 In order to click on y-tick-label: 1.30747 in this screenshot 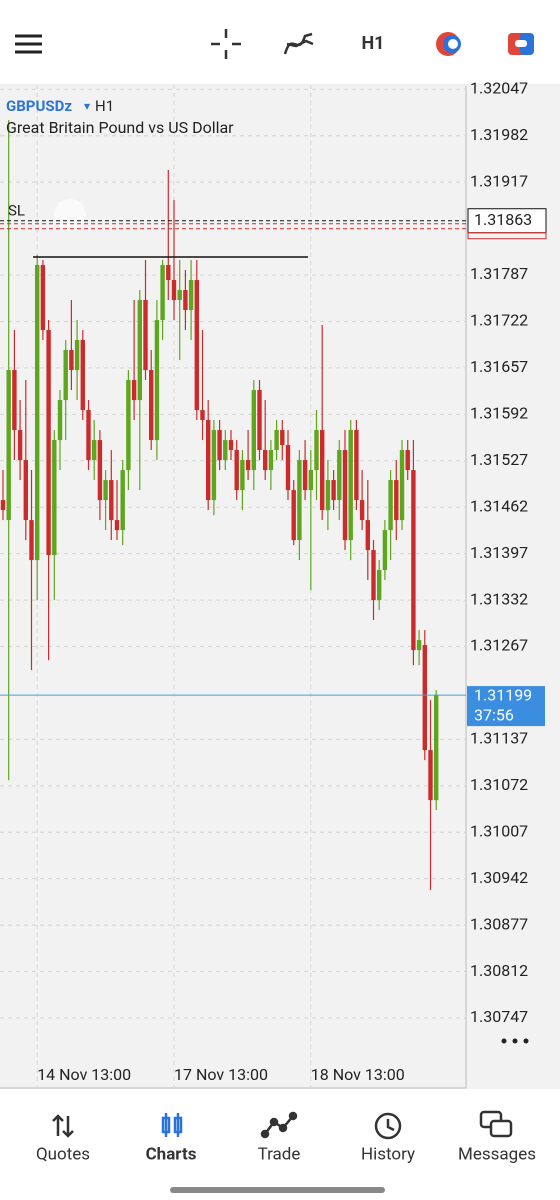, I will do `click(499, 1016)`.